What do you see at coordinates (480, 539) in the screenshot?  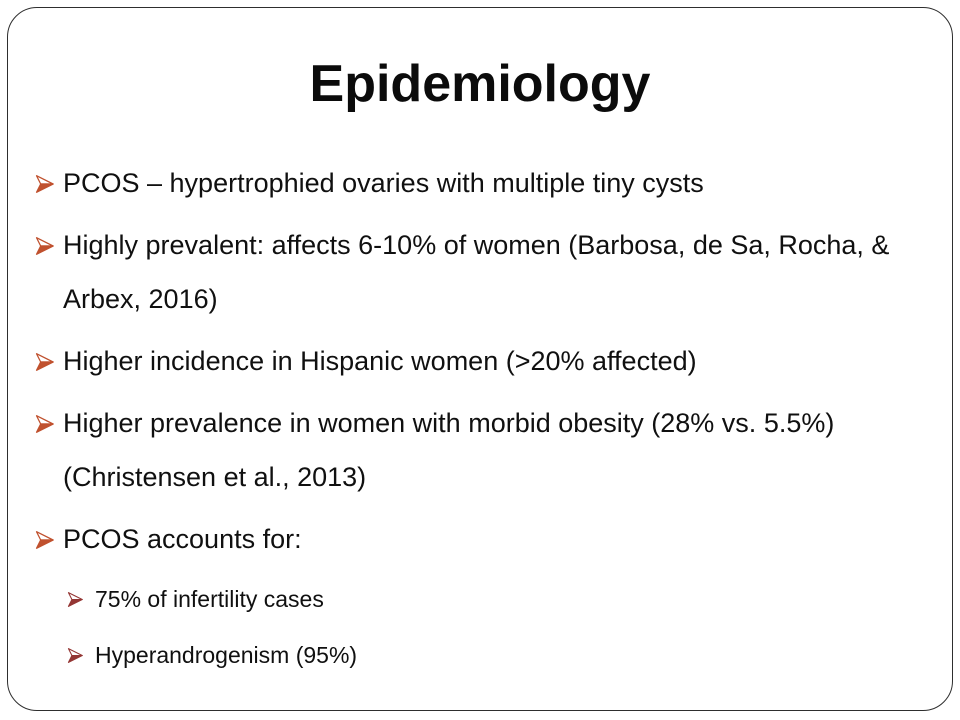 I see `bullet-item: PCOS accounts for:` at bounding box center [480, 539].